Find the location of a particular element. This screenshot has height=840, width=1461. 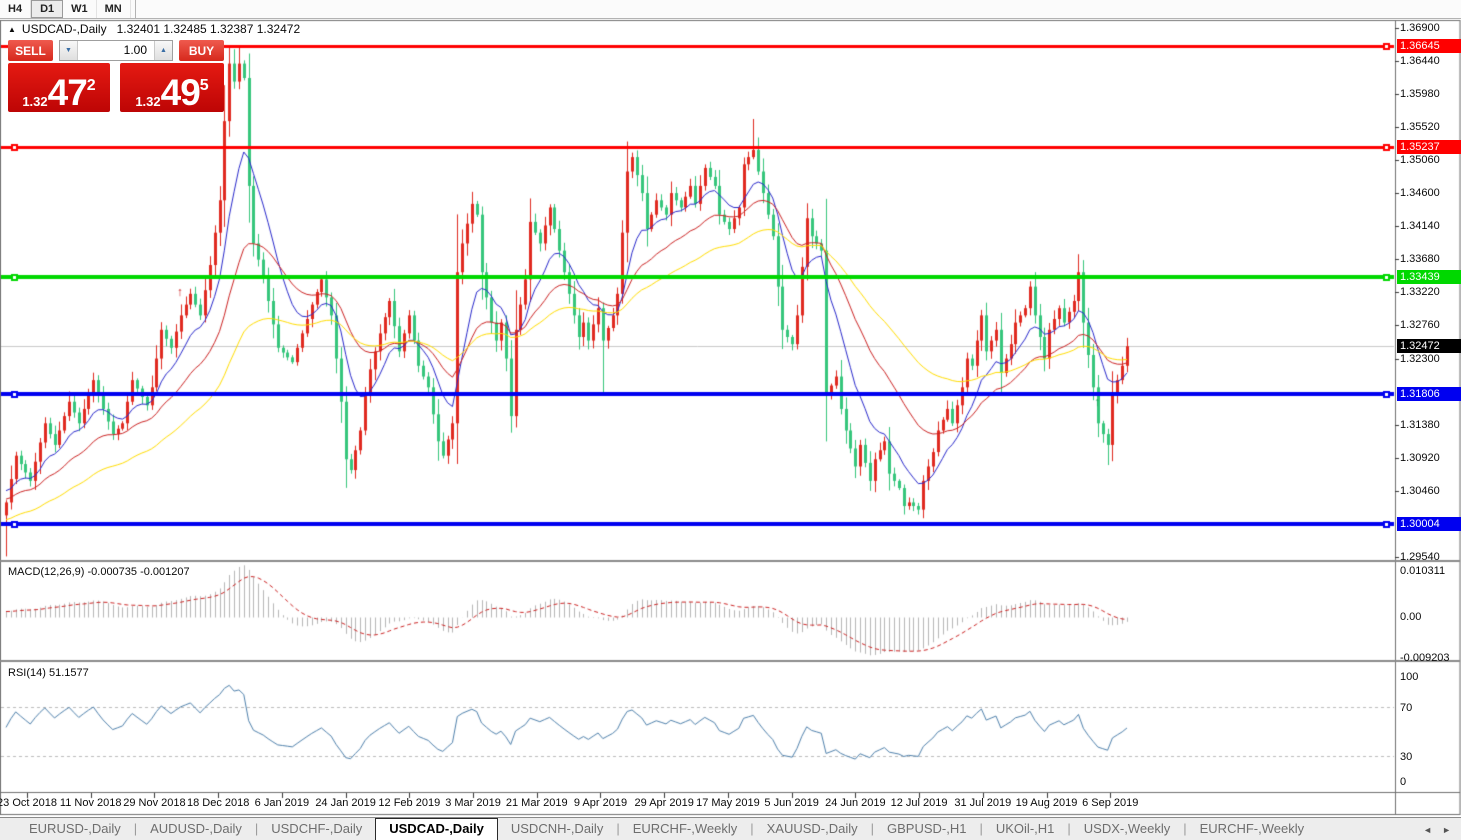

price-axis-label: 1.30460 is located at coordinates (1420, 490).